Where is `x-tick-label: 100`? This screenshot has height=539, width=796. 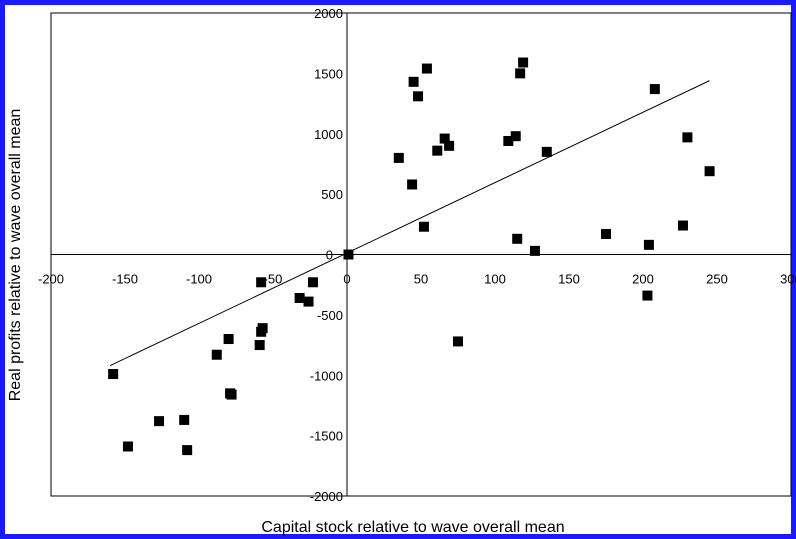 x-tick-label: 100 is located at coordinates (495, 279).